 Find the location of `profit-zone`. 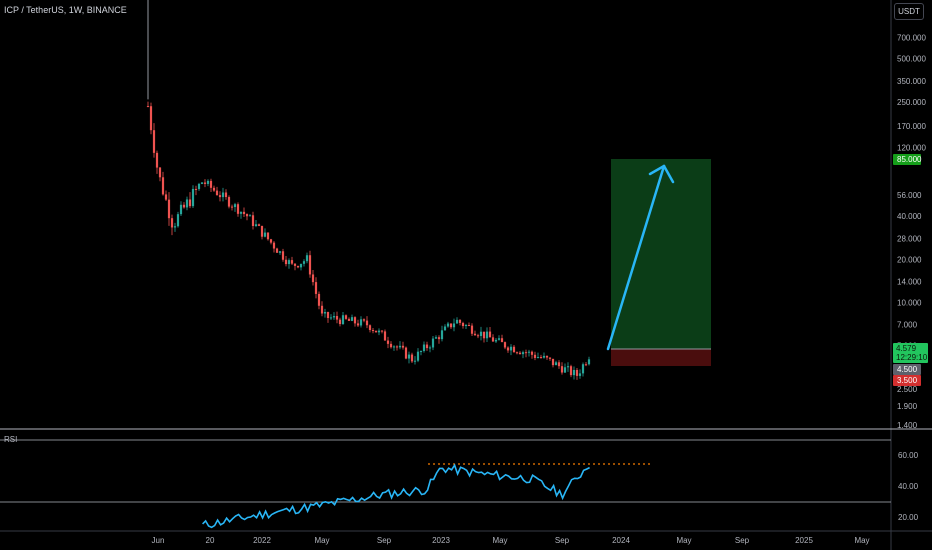

profit-zone is located at coordinates (661, 254).